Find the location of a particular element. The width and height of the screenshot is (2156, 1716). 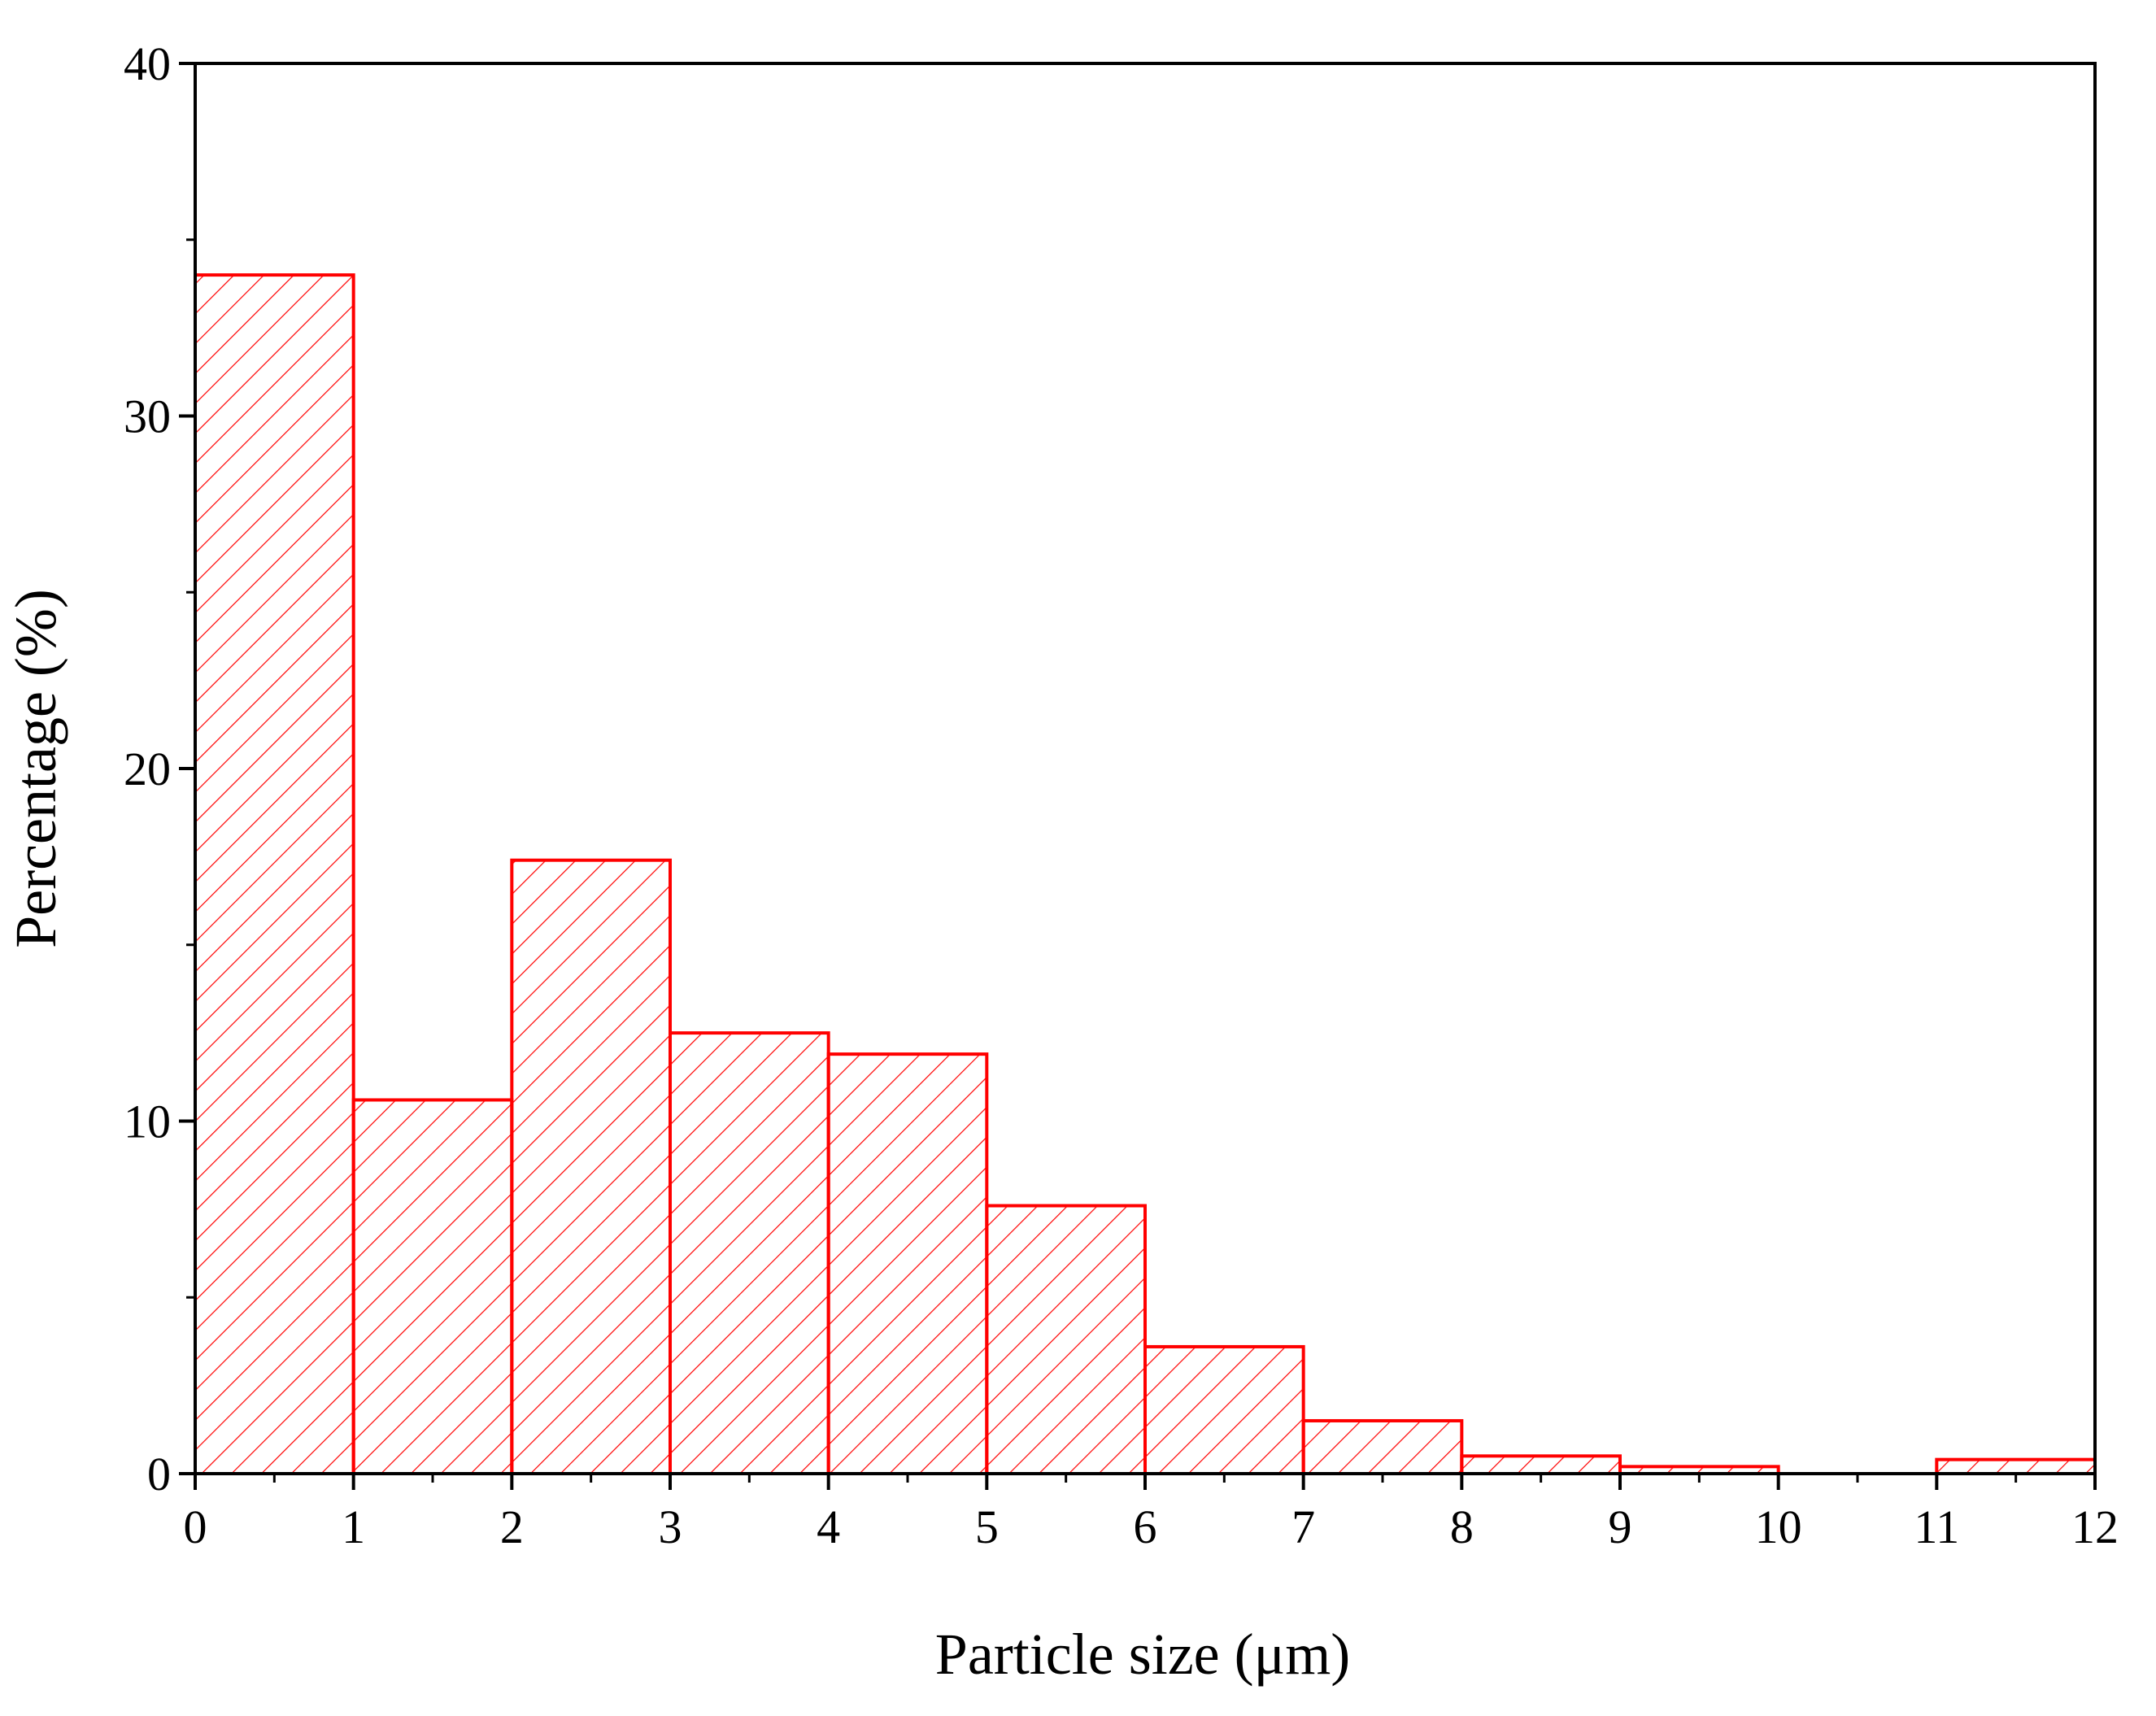

y-tick-label: 30 is located at coordinates (147, 416).